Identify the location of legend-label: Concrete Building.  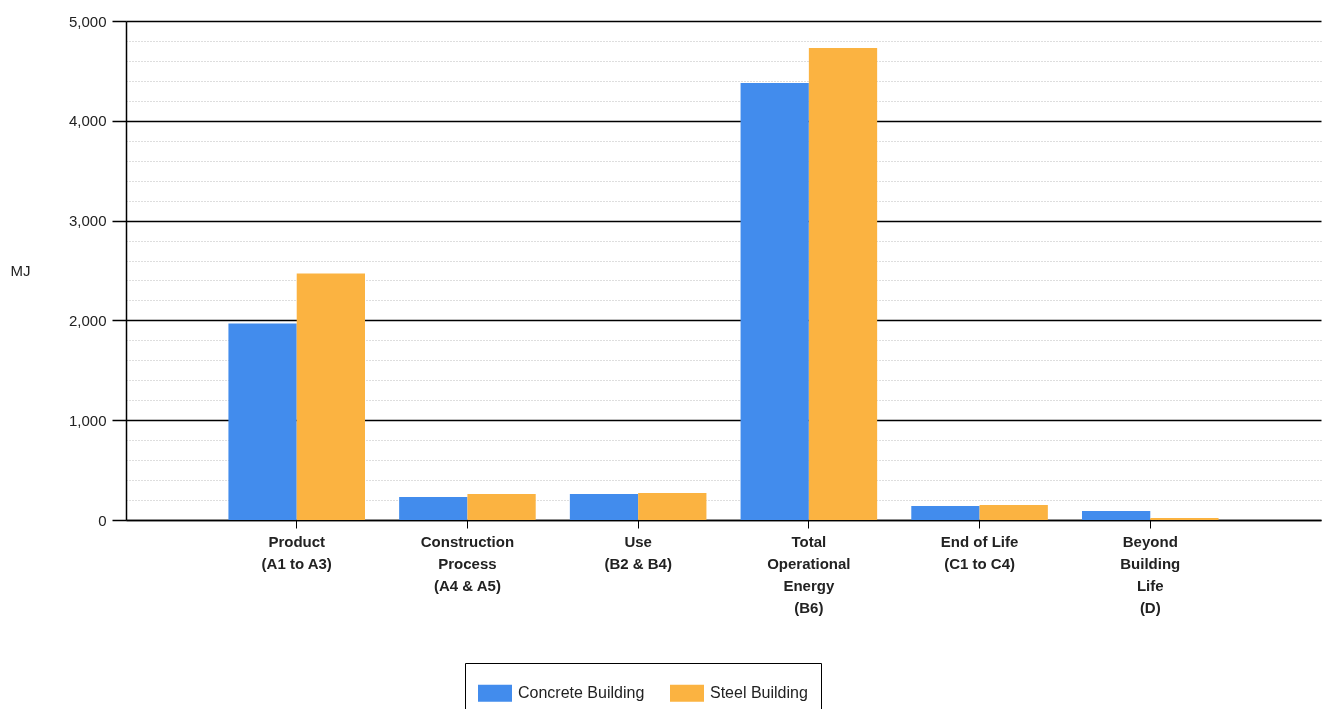
(581, 693).